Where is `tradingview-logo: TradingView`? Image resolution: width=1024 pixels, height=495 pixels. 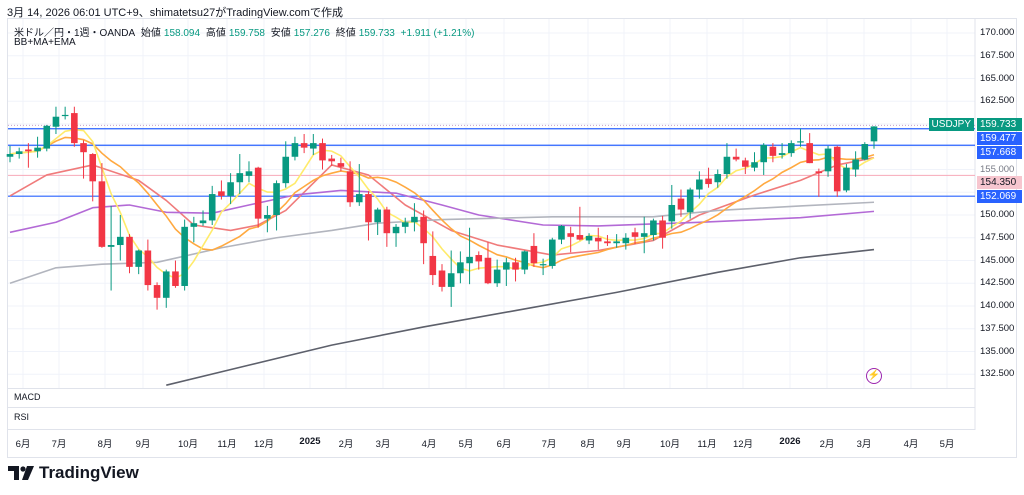 tradingview-logo: TradingView is located at coordinates (73, 473).